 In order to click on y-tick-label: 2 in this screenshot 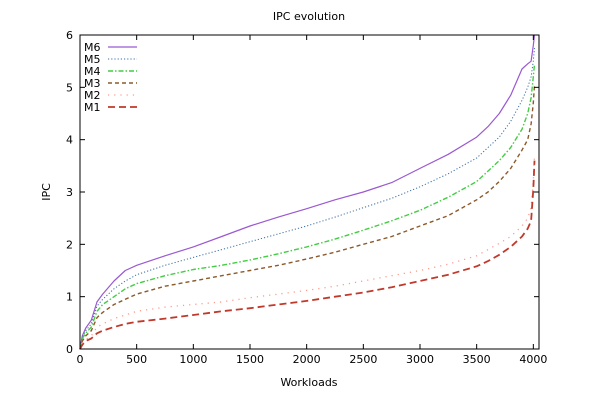, I will do `click(69, 244)`.